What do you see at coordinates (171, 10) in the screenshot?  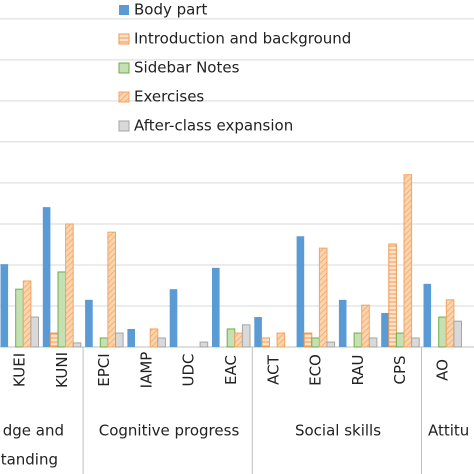 I see `legend-label: Body part` at bounding box center [171, 10].